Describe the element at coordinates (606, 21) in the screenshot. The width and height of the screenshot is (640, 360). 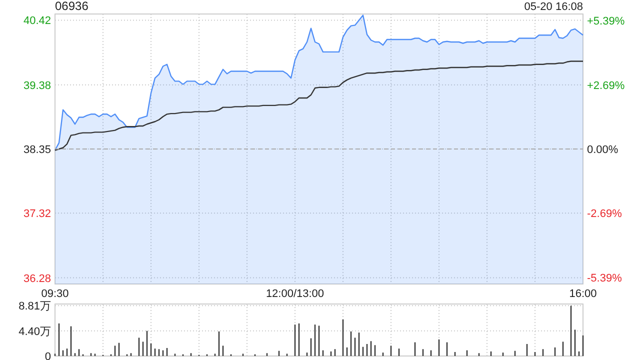
I see `y2-tick-label: +5.39%` at that location.